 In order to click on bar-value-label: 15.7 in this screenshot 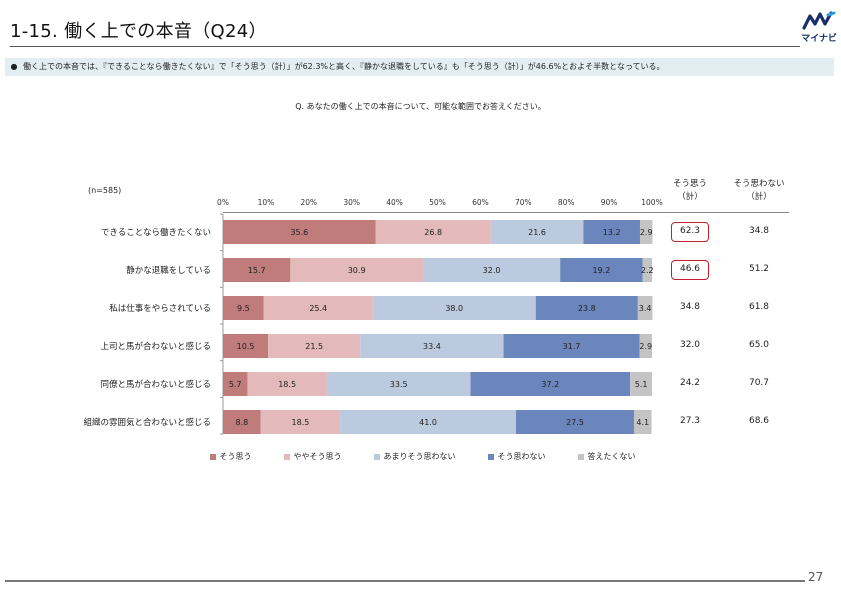, I will do `click(257, 270)`.